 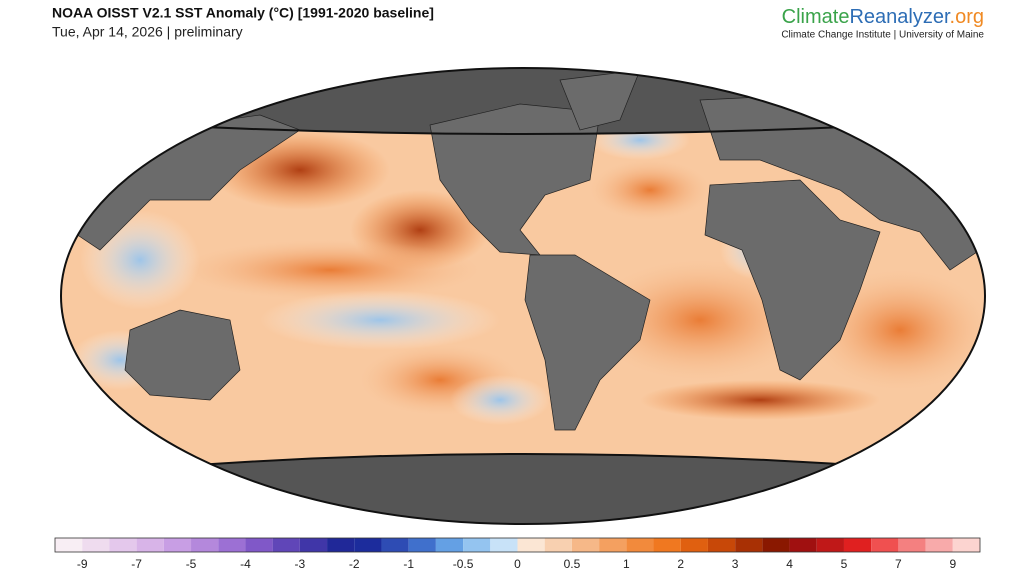 I want to click on colorbar-tick-label: -0.5, so click(x=463, y=564).